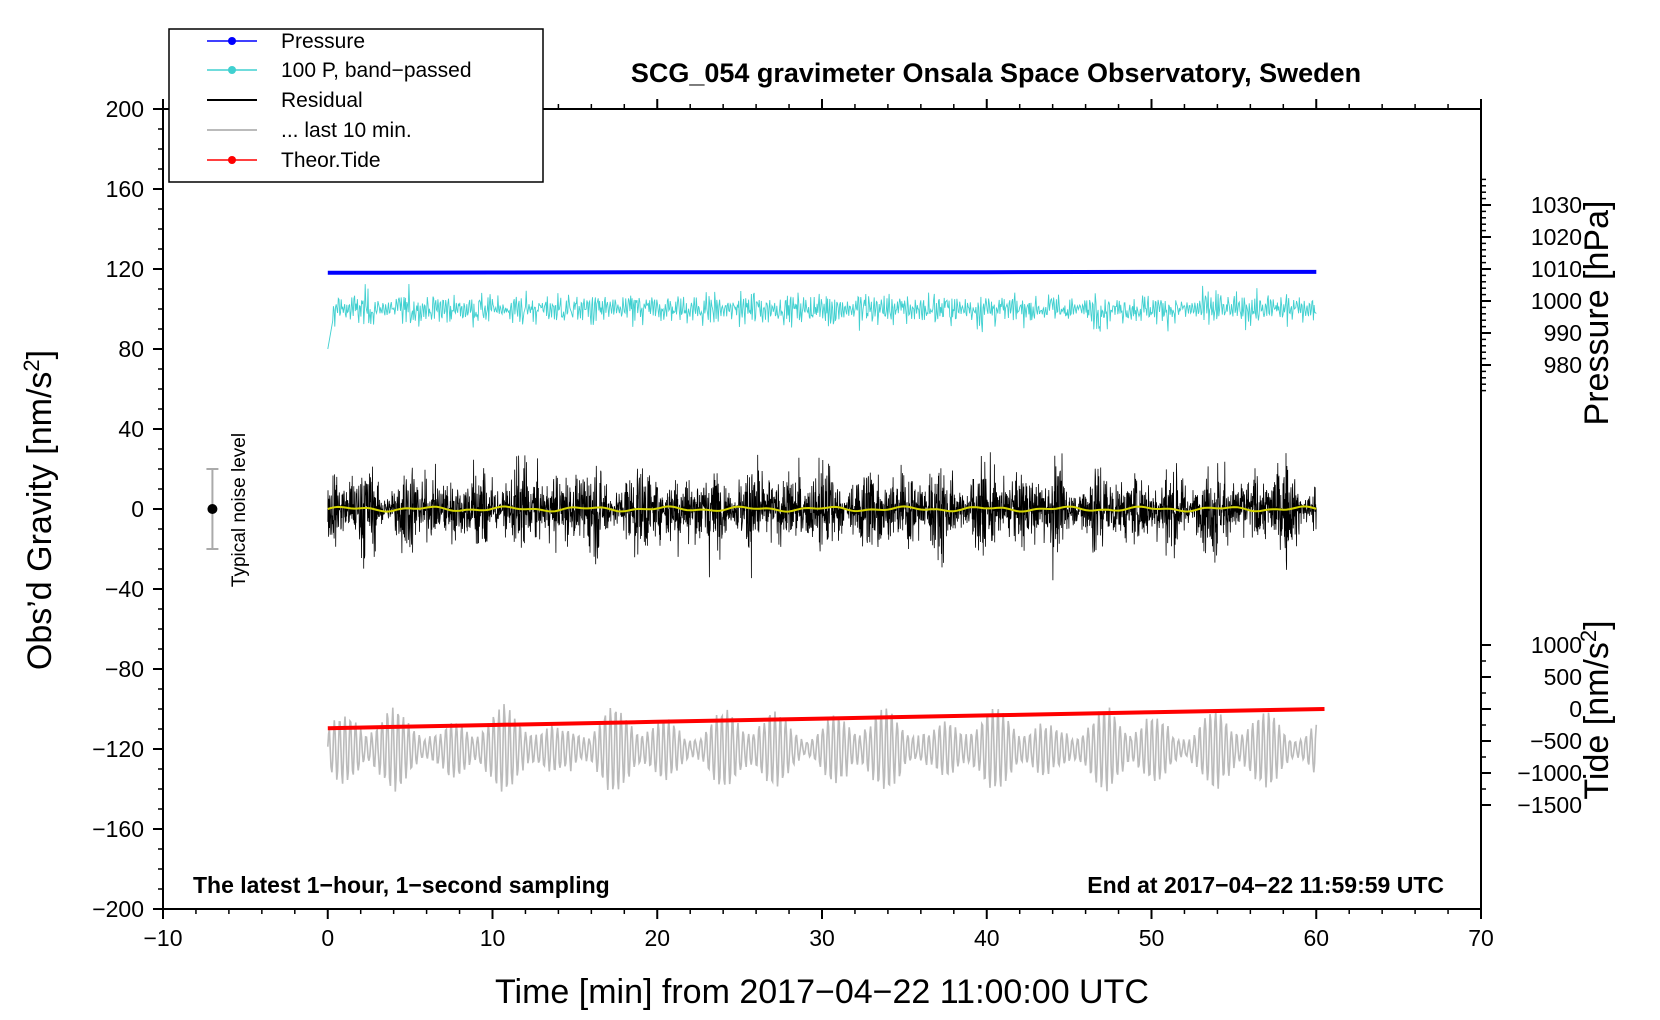 This screenshot has height=1020, width=1660. What do you see at coordinates (822, 938) in the screenshot?
I see `x-tick-label: 30` at bounding box center [822, 938].